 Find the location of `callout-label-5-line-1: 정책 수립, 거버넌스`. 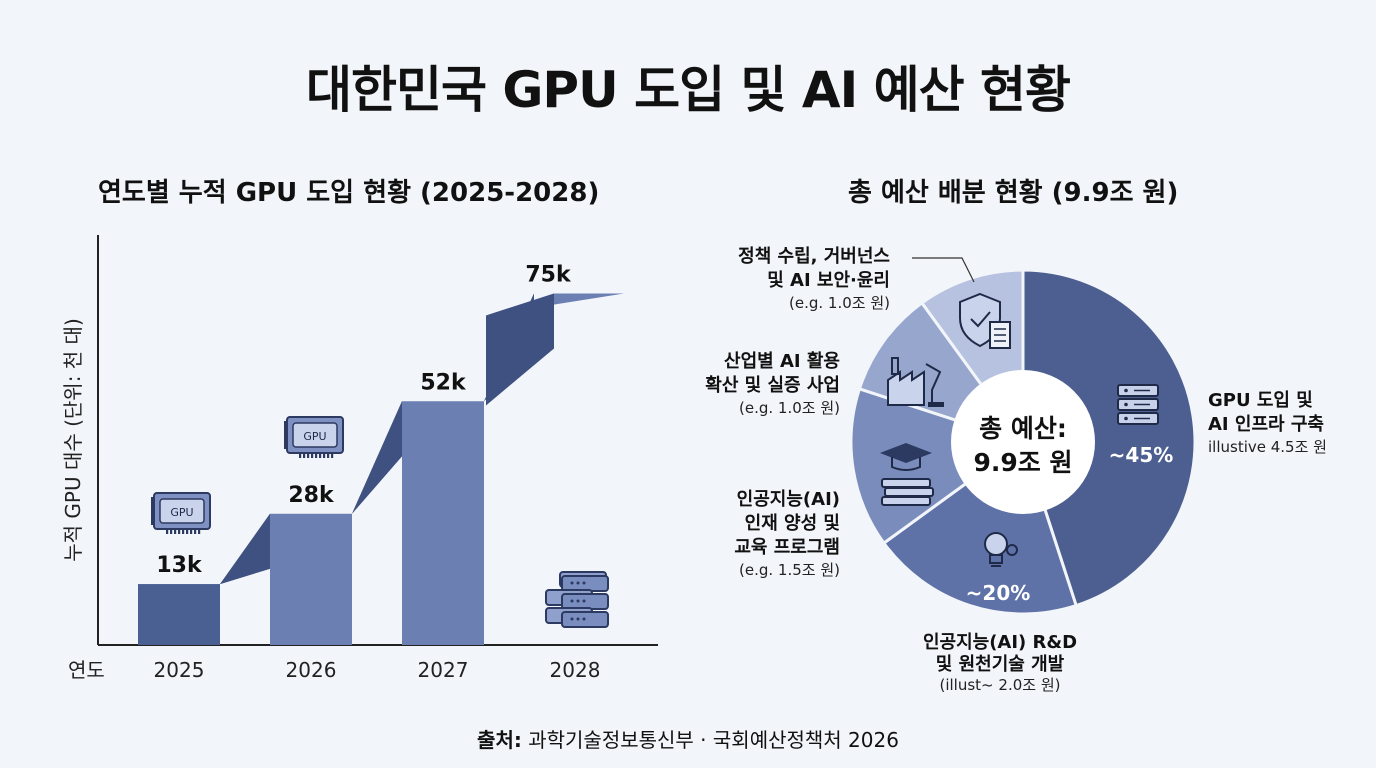

callout-label-5-line-1: 정책 수립, 거버넌스 is located at coordinates (814, 256).